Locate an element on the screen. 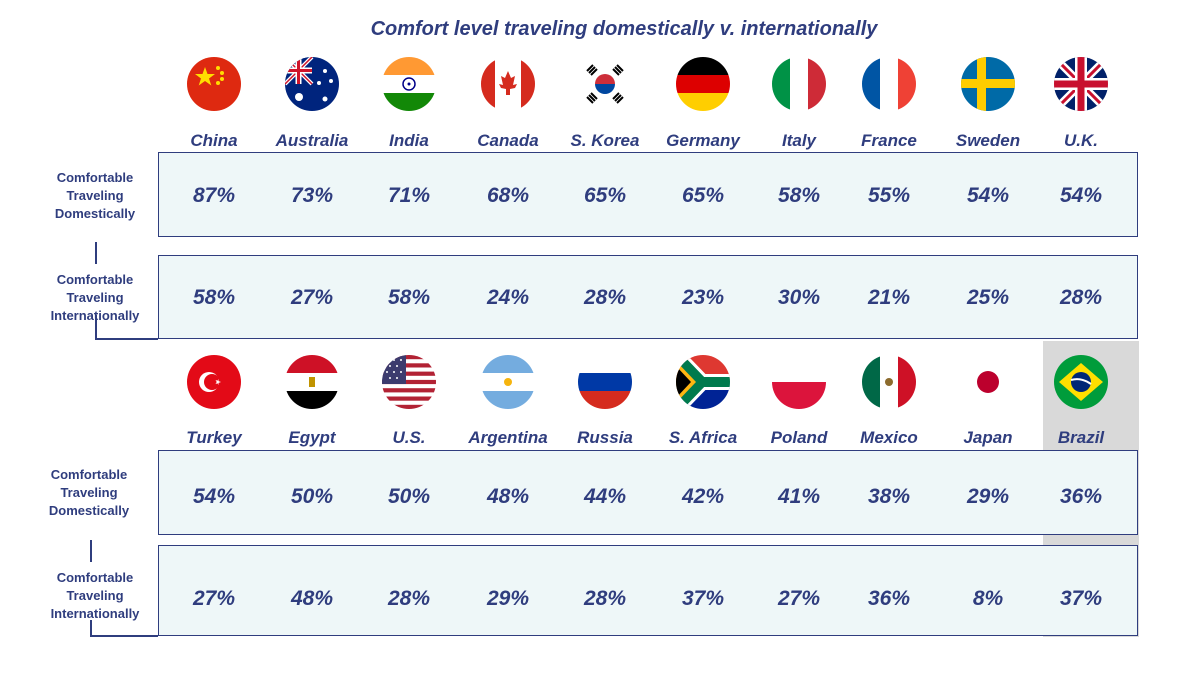  south-africa-flag-icon is located at coordinates (703, 382).